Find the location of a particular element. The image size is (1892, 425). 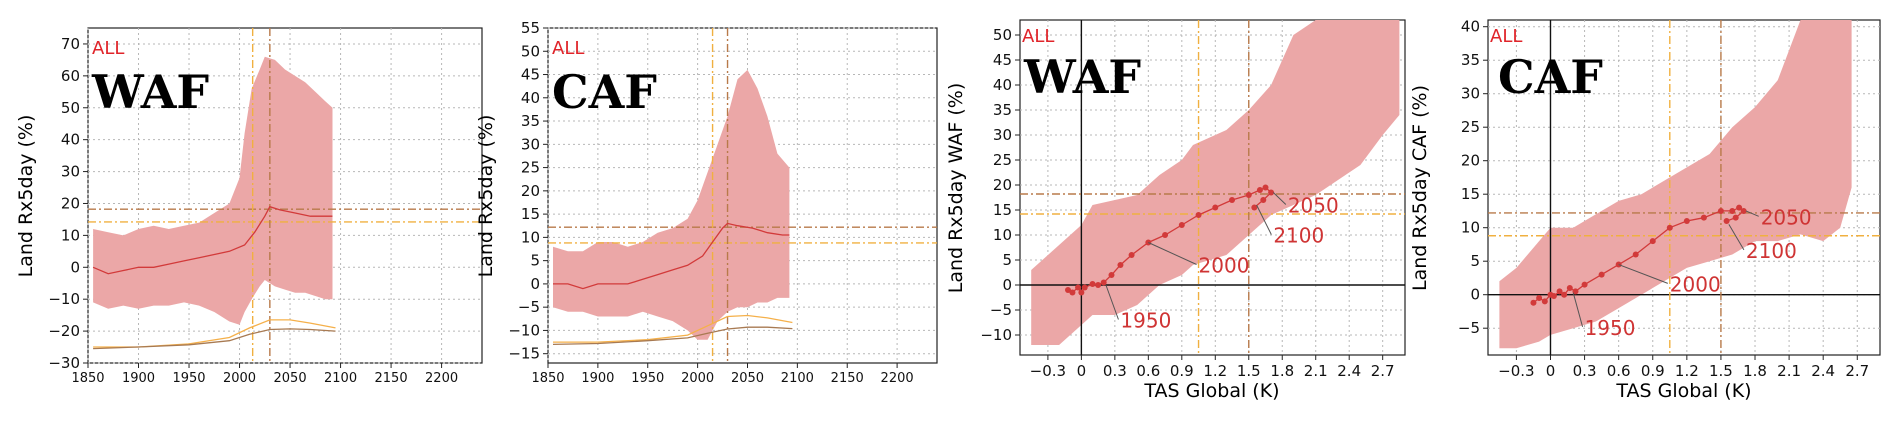

x-tick-label: 1.2 is located at coordinates (1687, 371).